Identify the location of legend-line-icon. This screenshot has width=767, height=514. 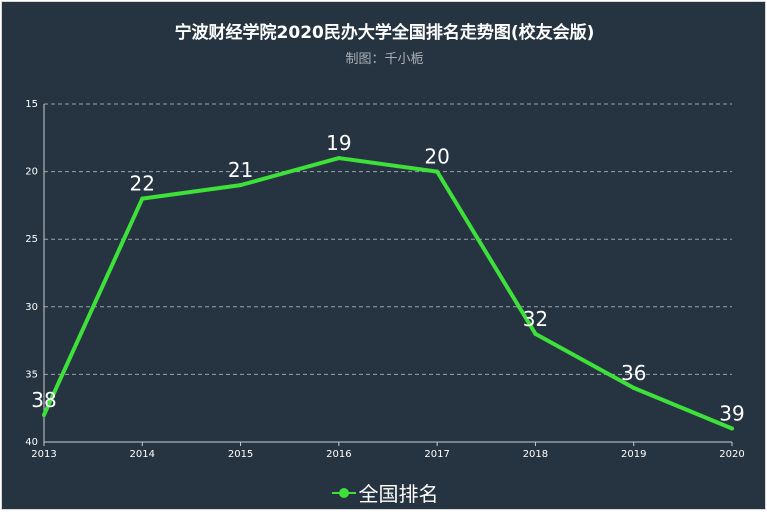
(344, 493).